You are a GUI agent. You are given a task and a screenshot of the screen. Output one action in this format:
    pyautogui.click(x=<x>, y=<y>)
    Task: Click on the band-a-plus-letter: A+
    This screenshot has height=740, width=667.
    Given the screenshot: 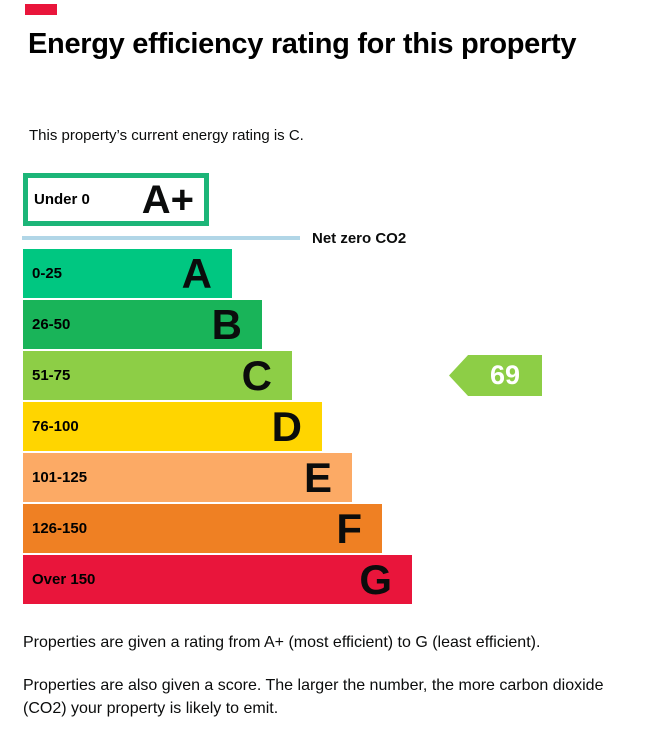 What is the action you would take?
    pyautogui.click(x=167, y=199)
    